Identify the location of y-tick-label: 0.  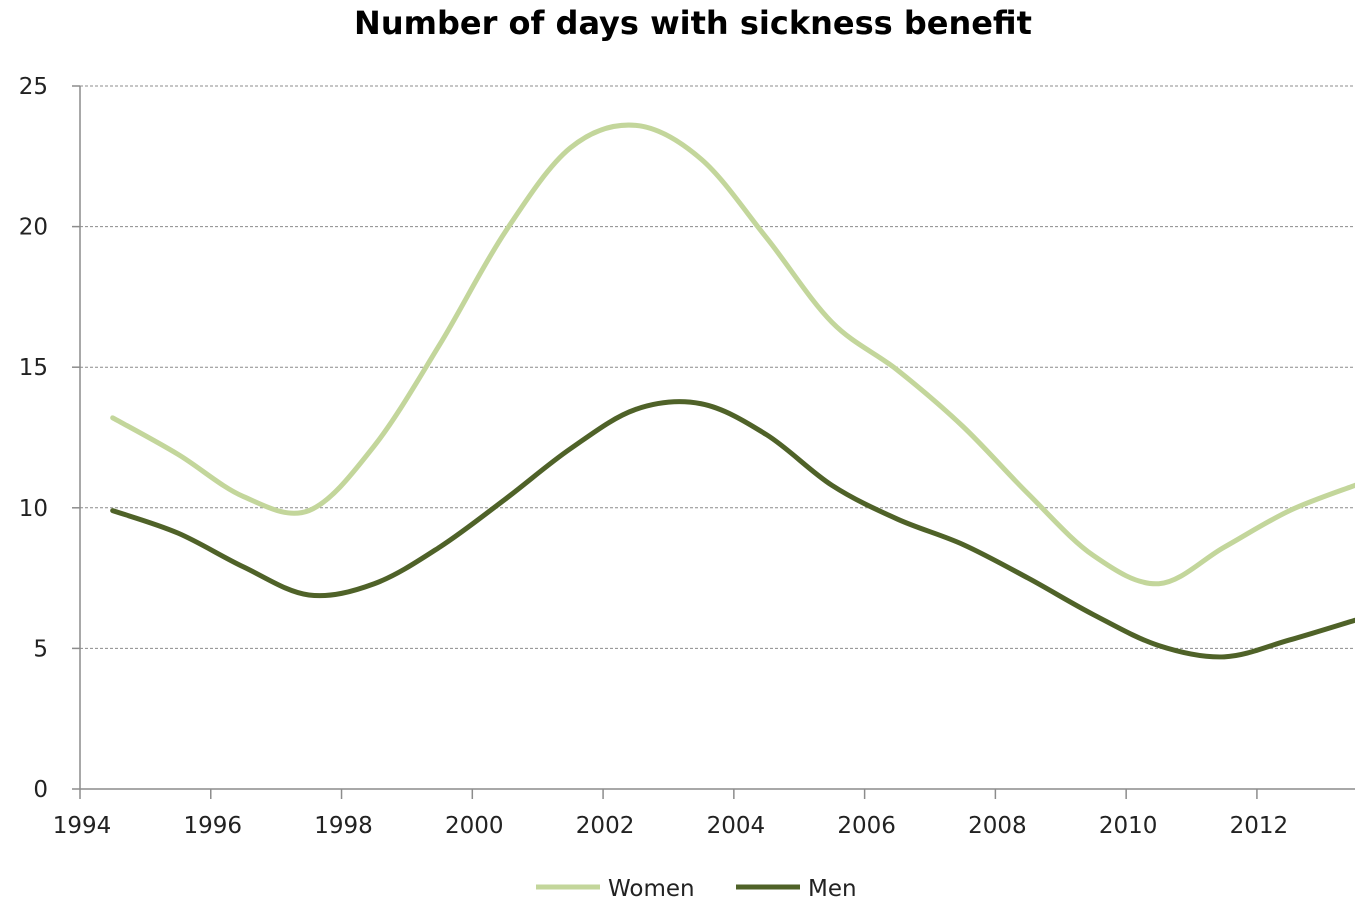
(40, 790).